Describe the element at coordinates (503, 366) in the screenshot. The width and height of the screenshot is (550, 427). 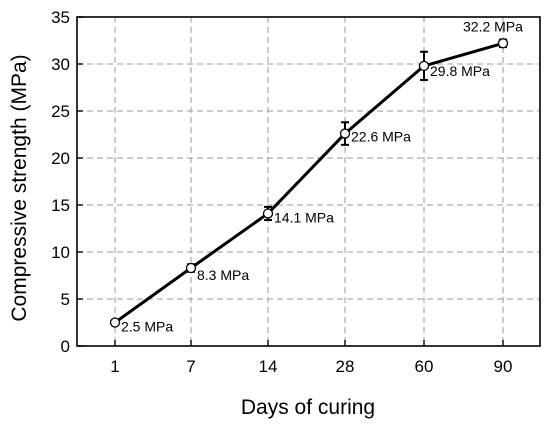
I see `x-tick-label: 90` at that location.